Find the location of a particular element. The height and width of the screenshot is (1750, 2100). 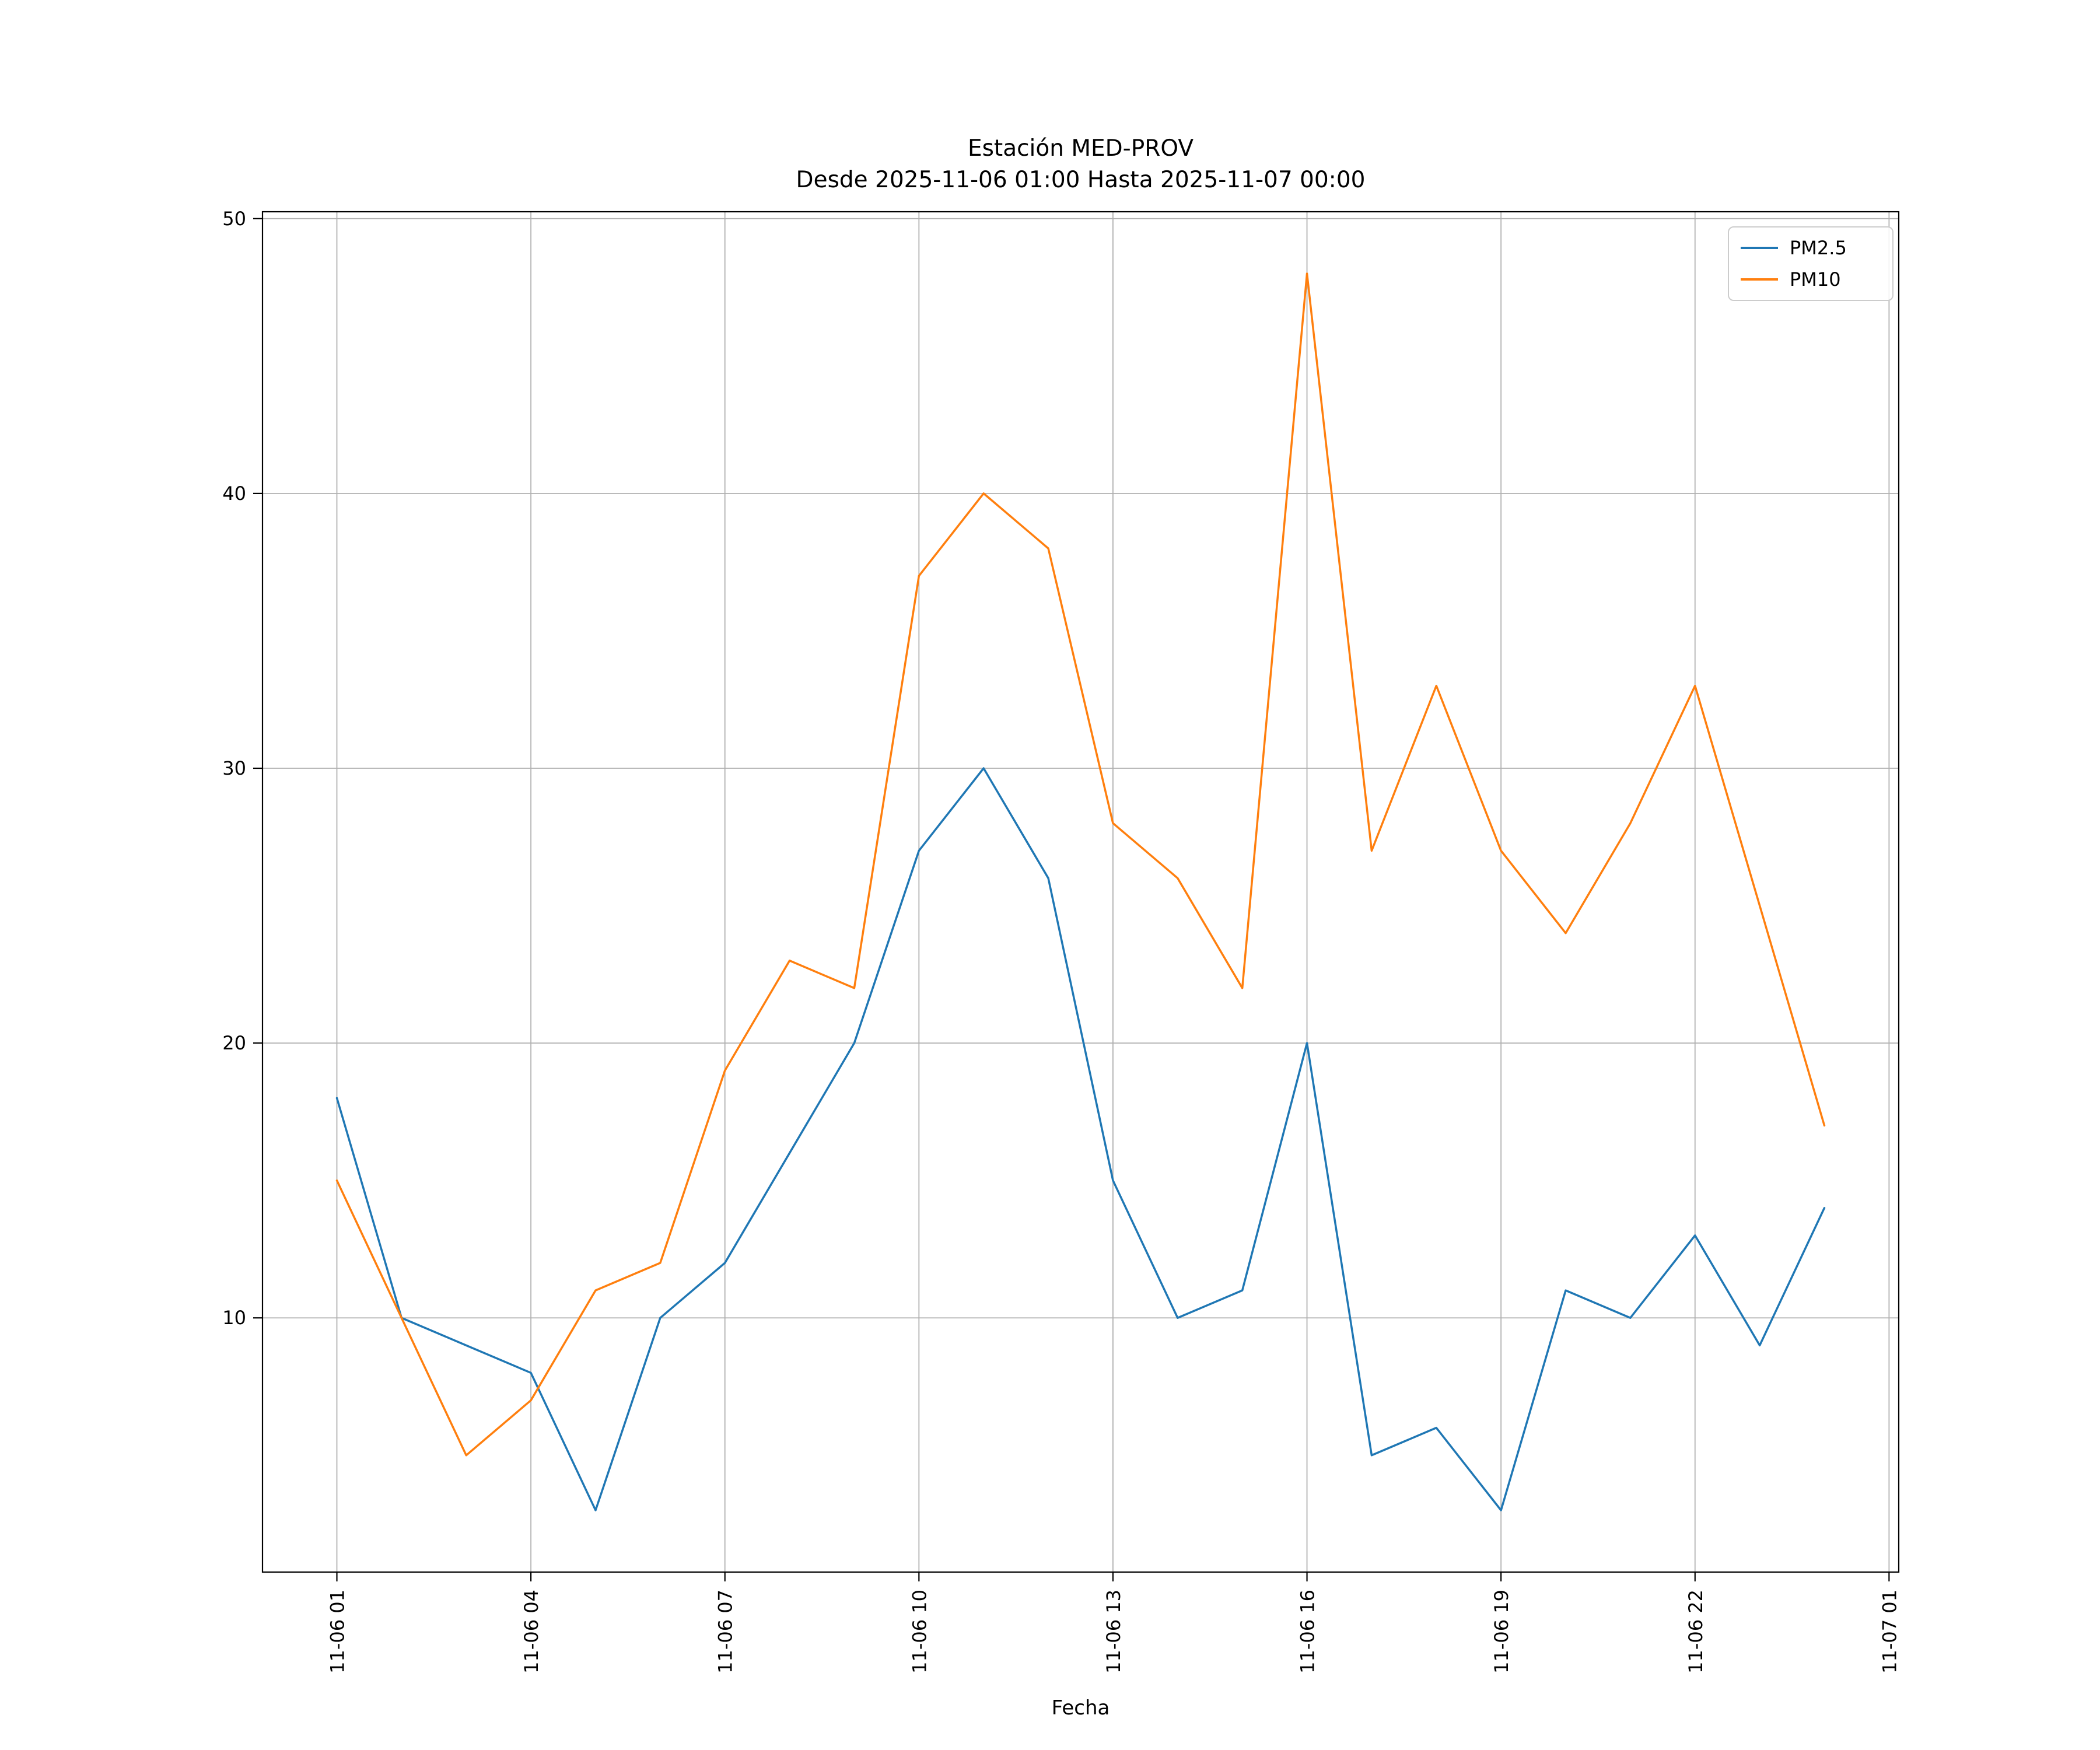

svg-text: 11-06 07 is located at coordinates (726, 1632).